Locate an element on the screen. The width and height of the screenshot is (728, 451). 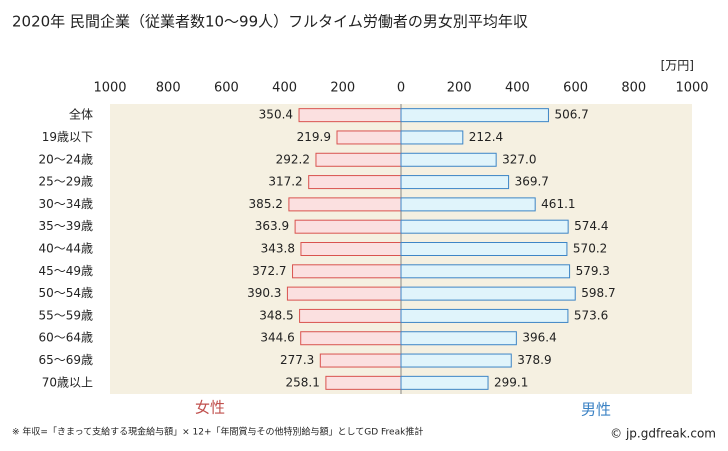
y-tick-label: 30〜34歳 is located at coordinates (65, 204).